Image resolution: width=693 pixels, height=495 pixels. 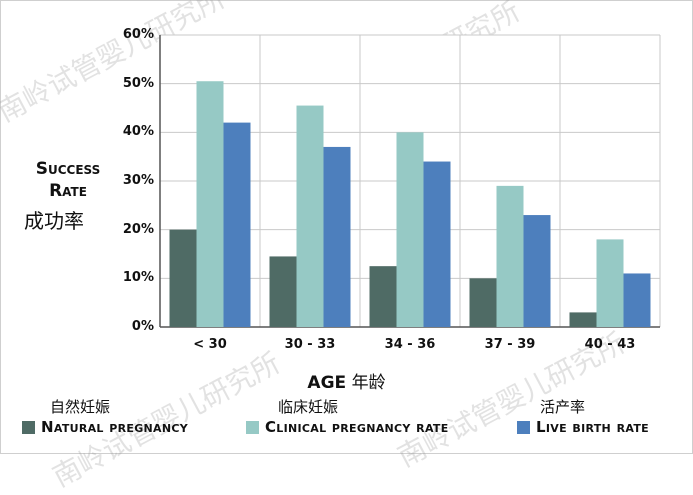 What do you see at coordinates (523, 427) in the screenshot?
I see `legend-swatch-live-birth` at bounding box center [523, 427].